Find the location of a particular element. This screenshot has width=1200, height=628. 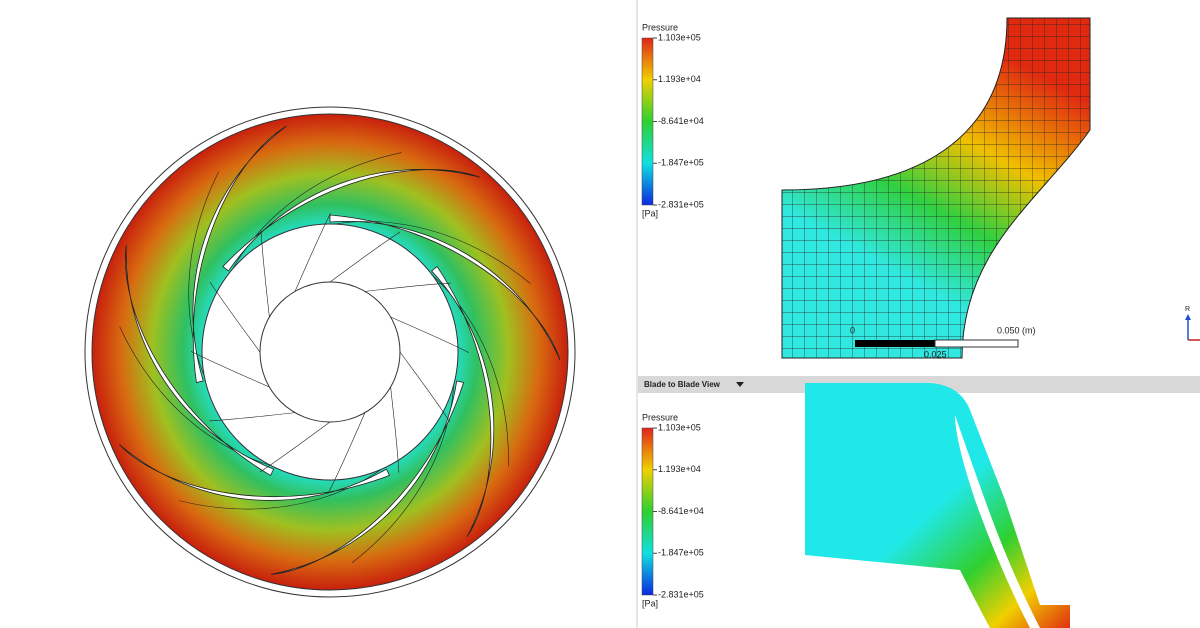

blade-to-blade-view is located at coordinates (937, 505).